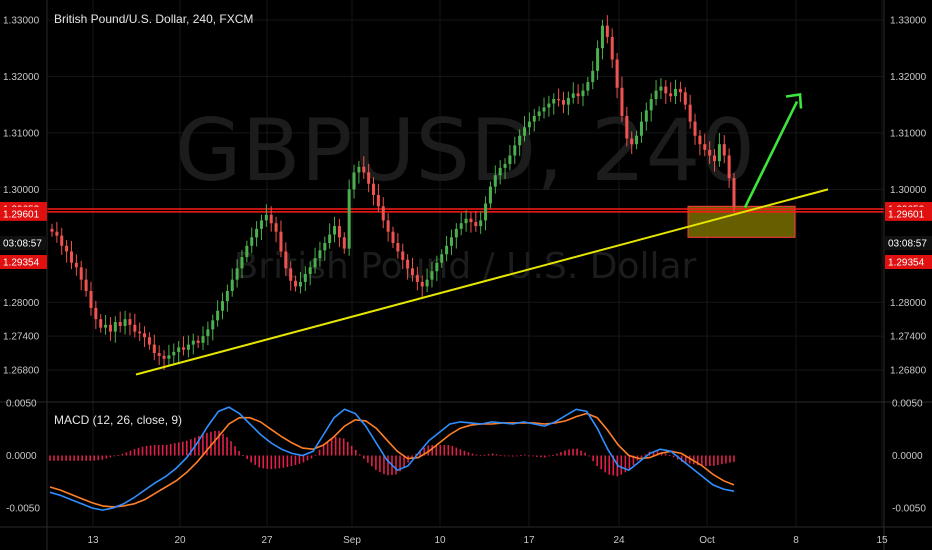 This screenshot has width=932, height=550. I want to click on macd-tick-right: -0.0050, so click(909, 509).